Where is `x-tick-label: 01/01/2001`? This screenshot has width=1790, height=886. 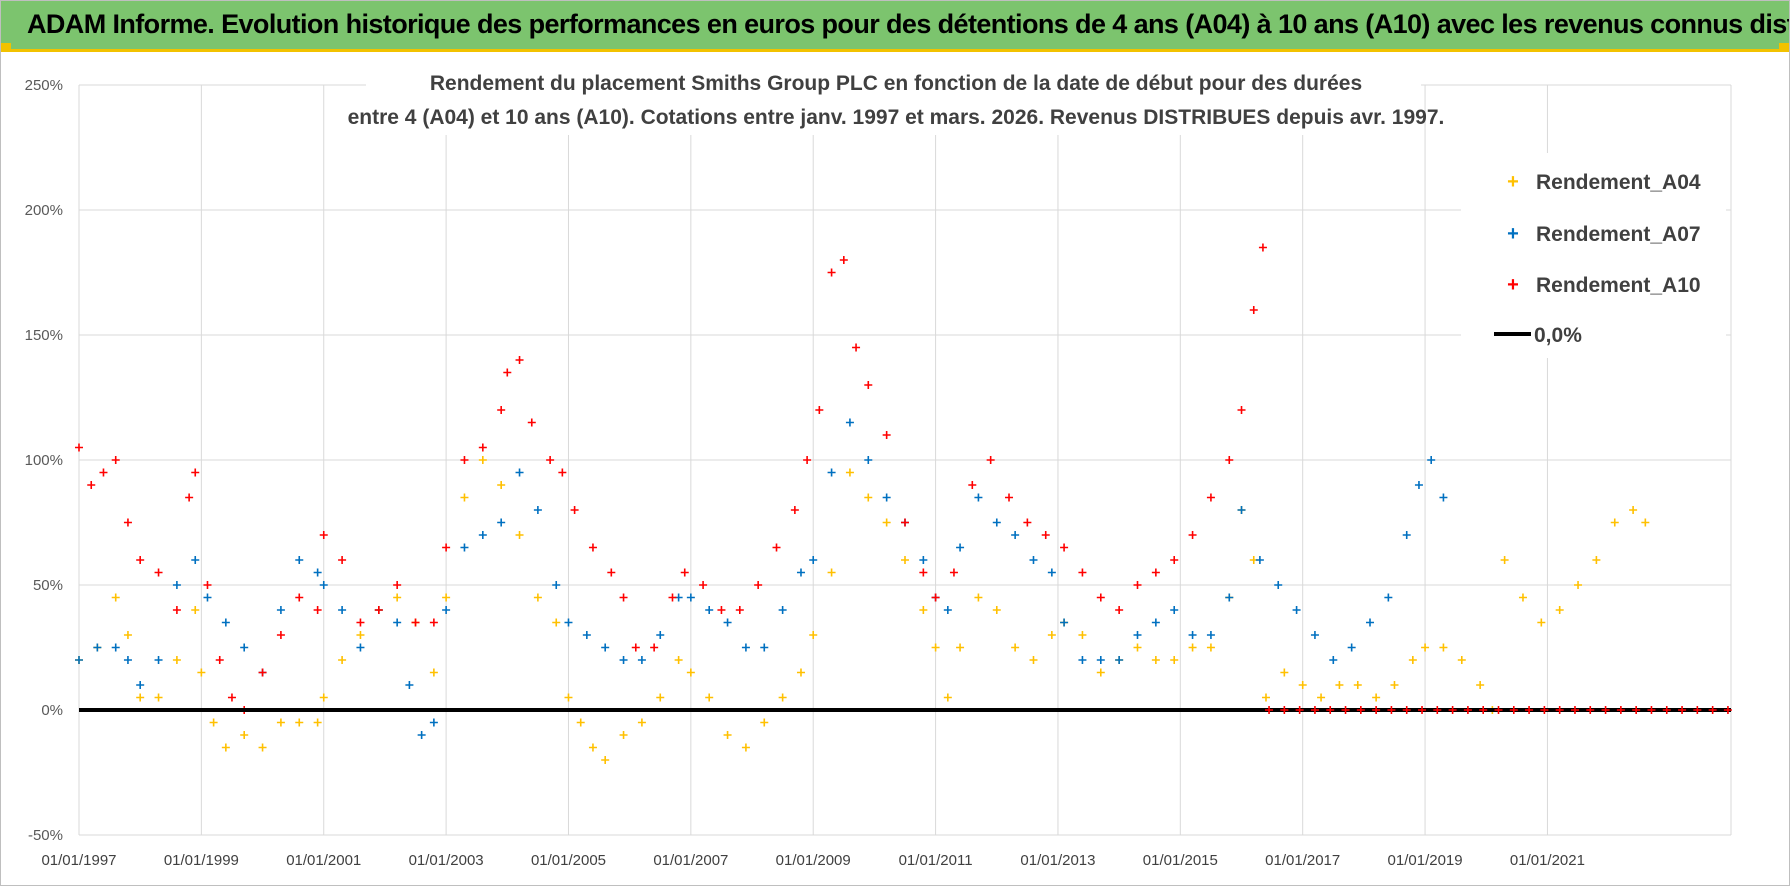 x-tick-label: 01/01/2001 is located at coordinates (323, 860).